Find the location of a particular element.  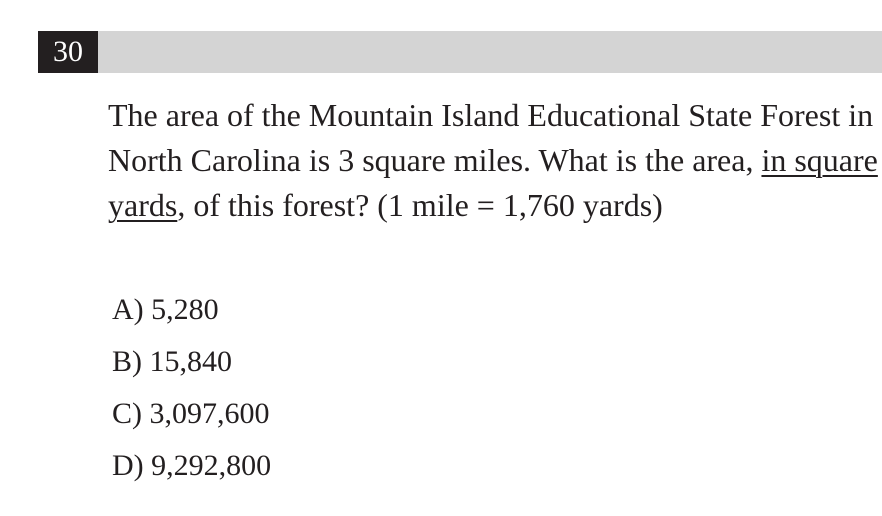

question-emphasis: in square yards is located at coordinates (493, 182).